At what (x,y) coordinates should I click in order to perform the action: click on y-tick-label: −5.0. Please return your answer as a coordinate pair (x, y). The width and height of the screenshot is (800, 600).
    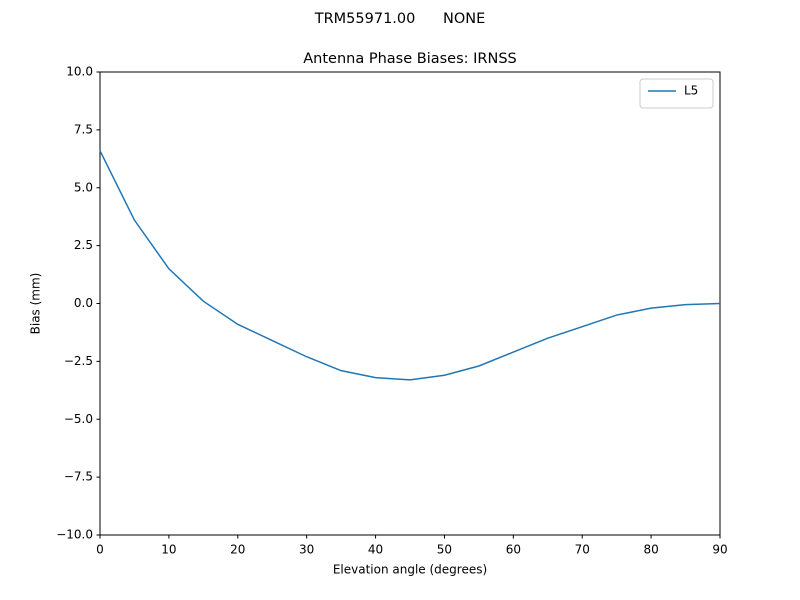
    Looking at the image, I should click on (78, 419).